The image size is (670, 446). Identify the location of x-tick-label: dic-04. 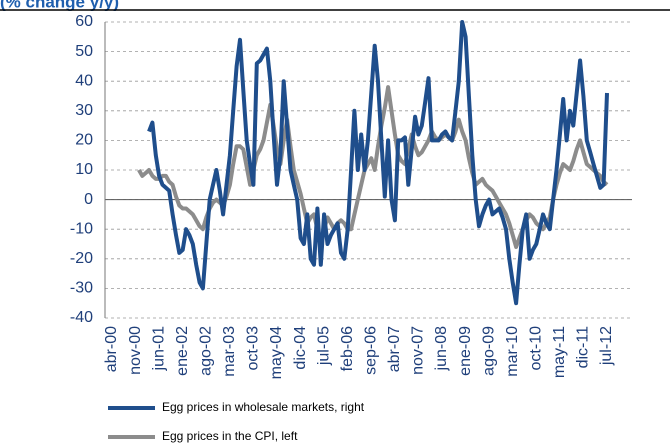
(300, 348).